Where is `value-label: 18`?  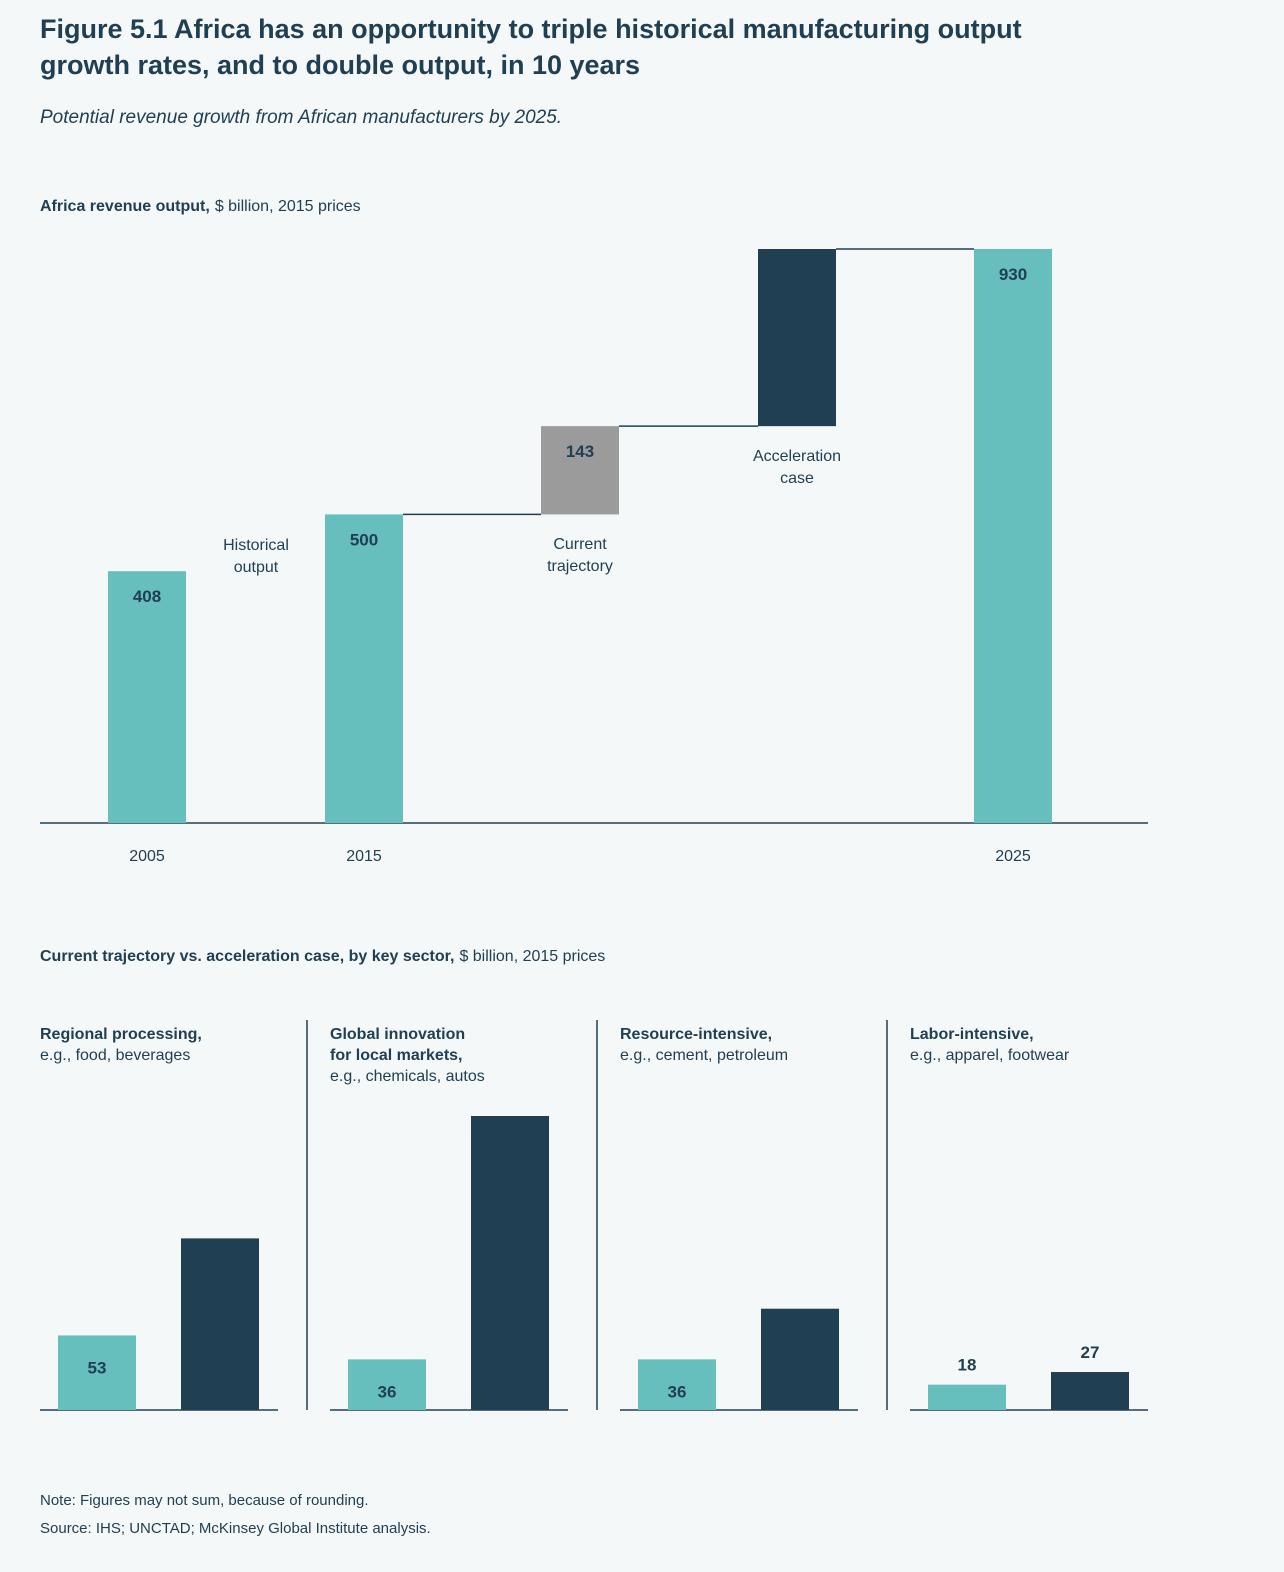 value-label: 18 is located at coordinates (967, 1365).